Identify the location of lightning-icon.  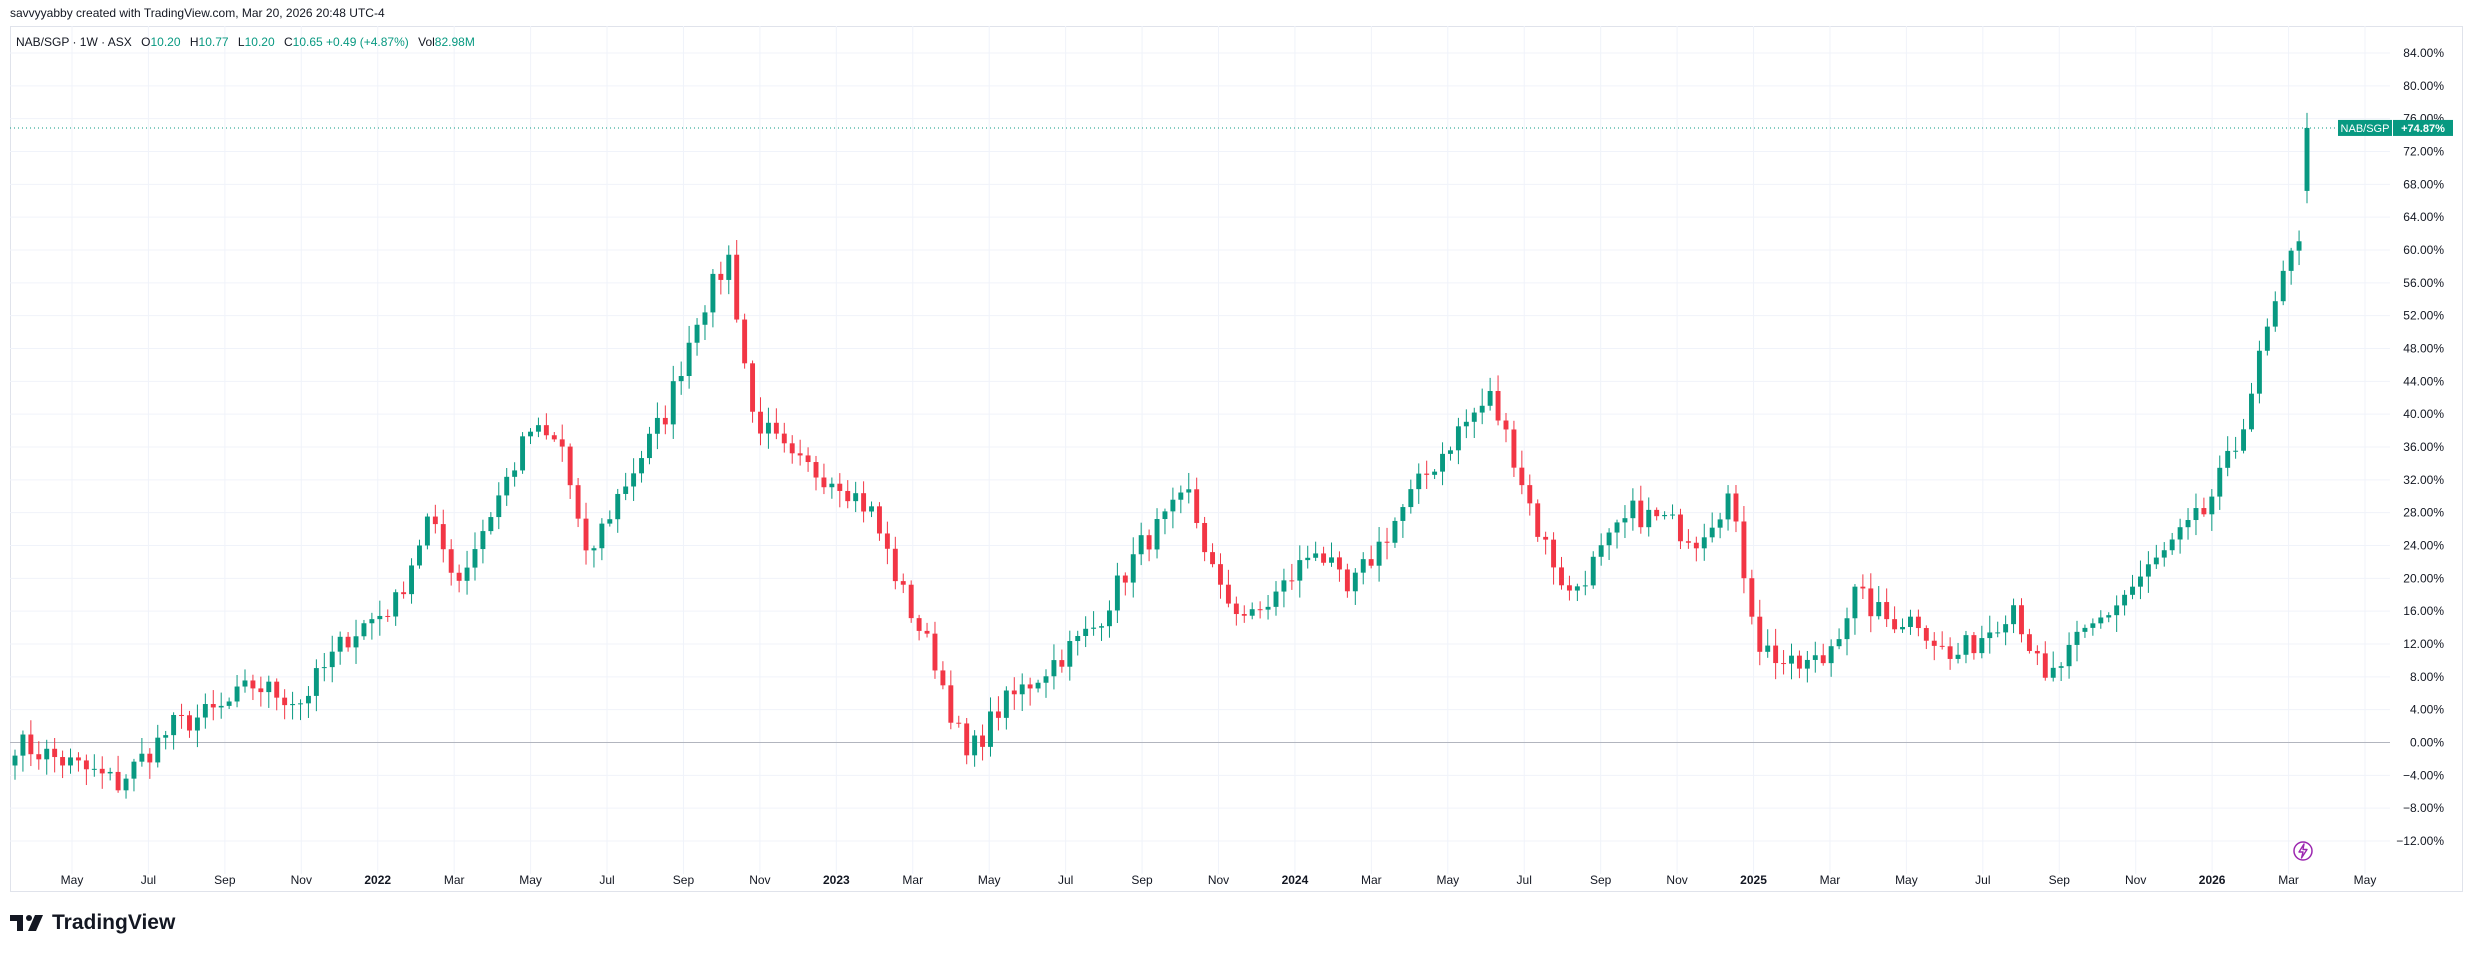
(2303, 851).